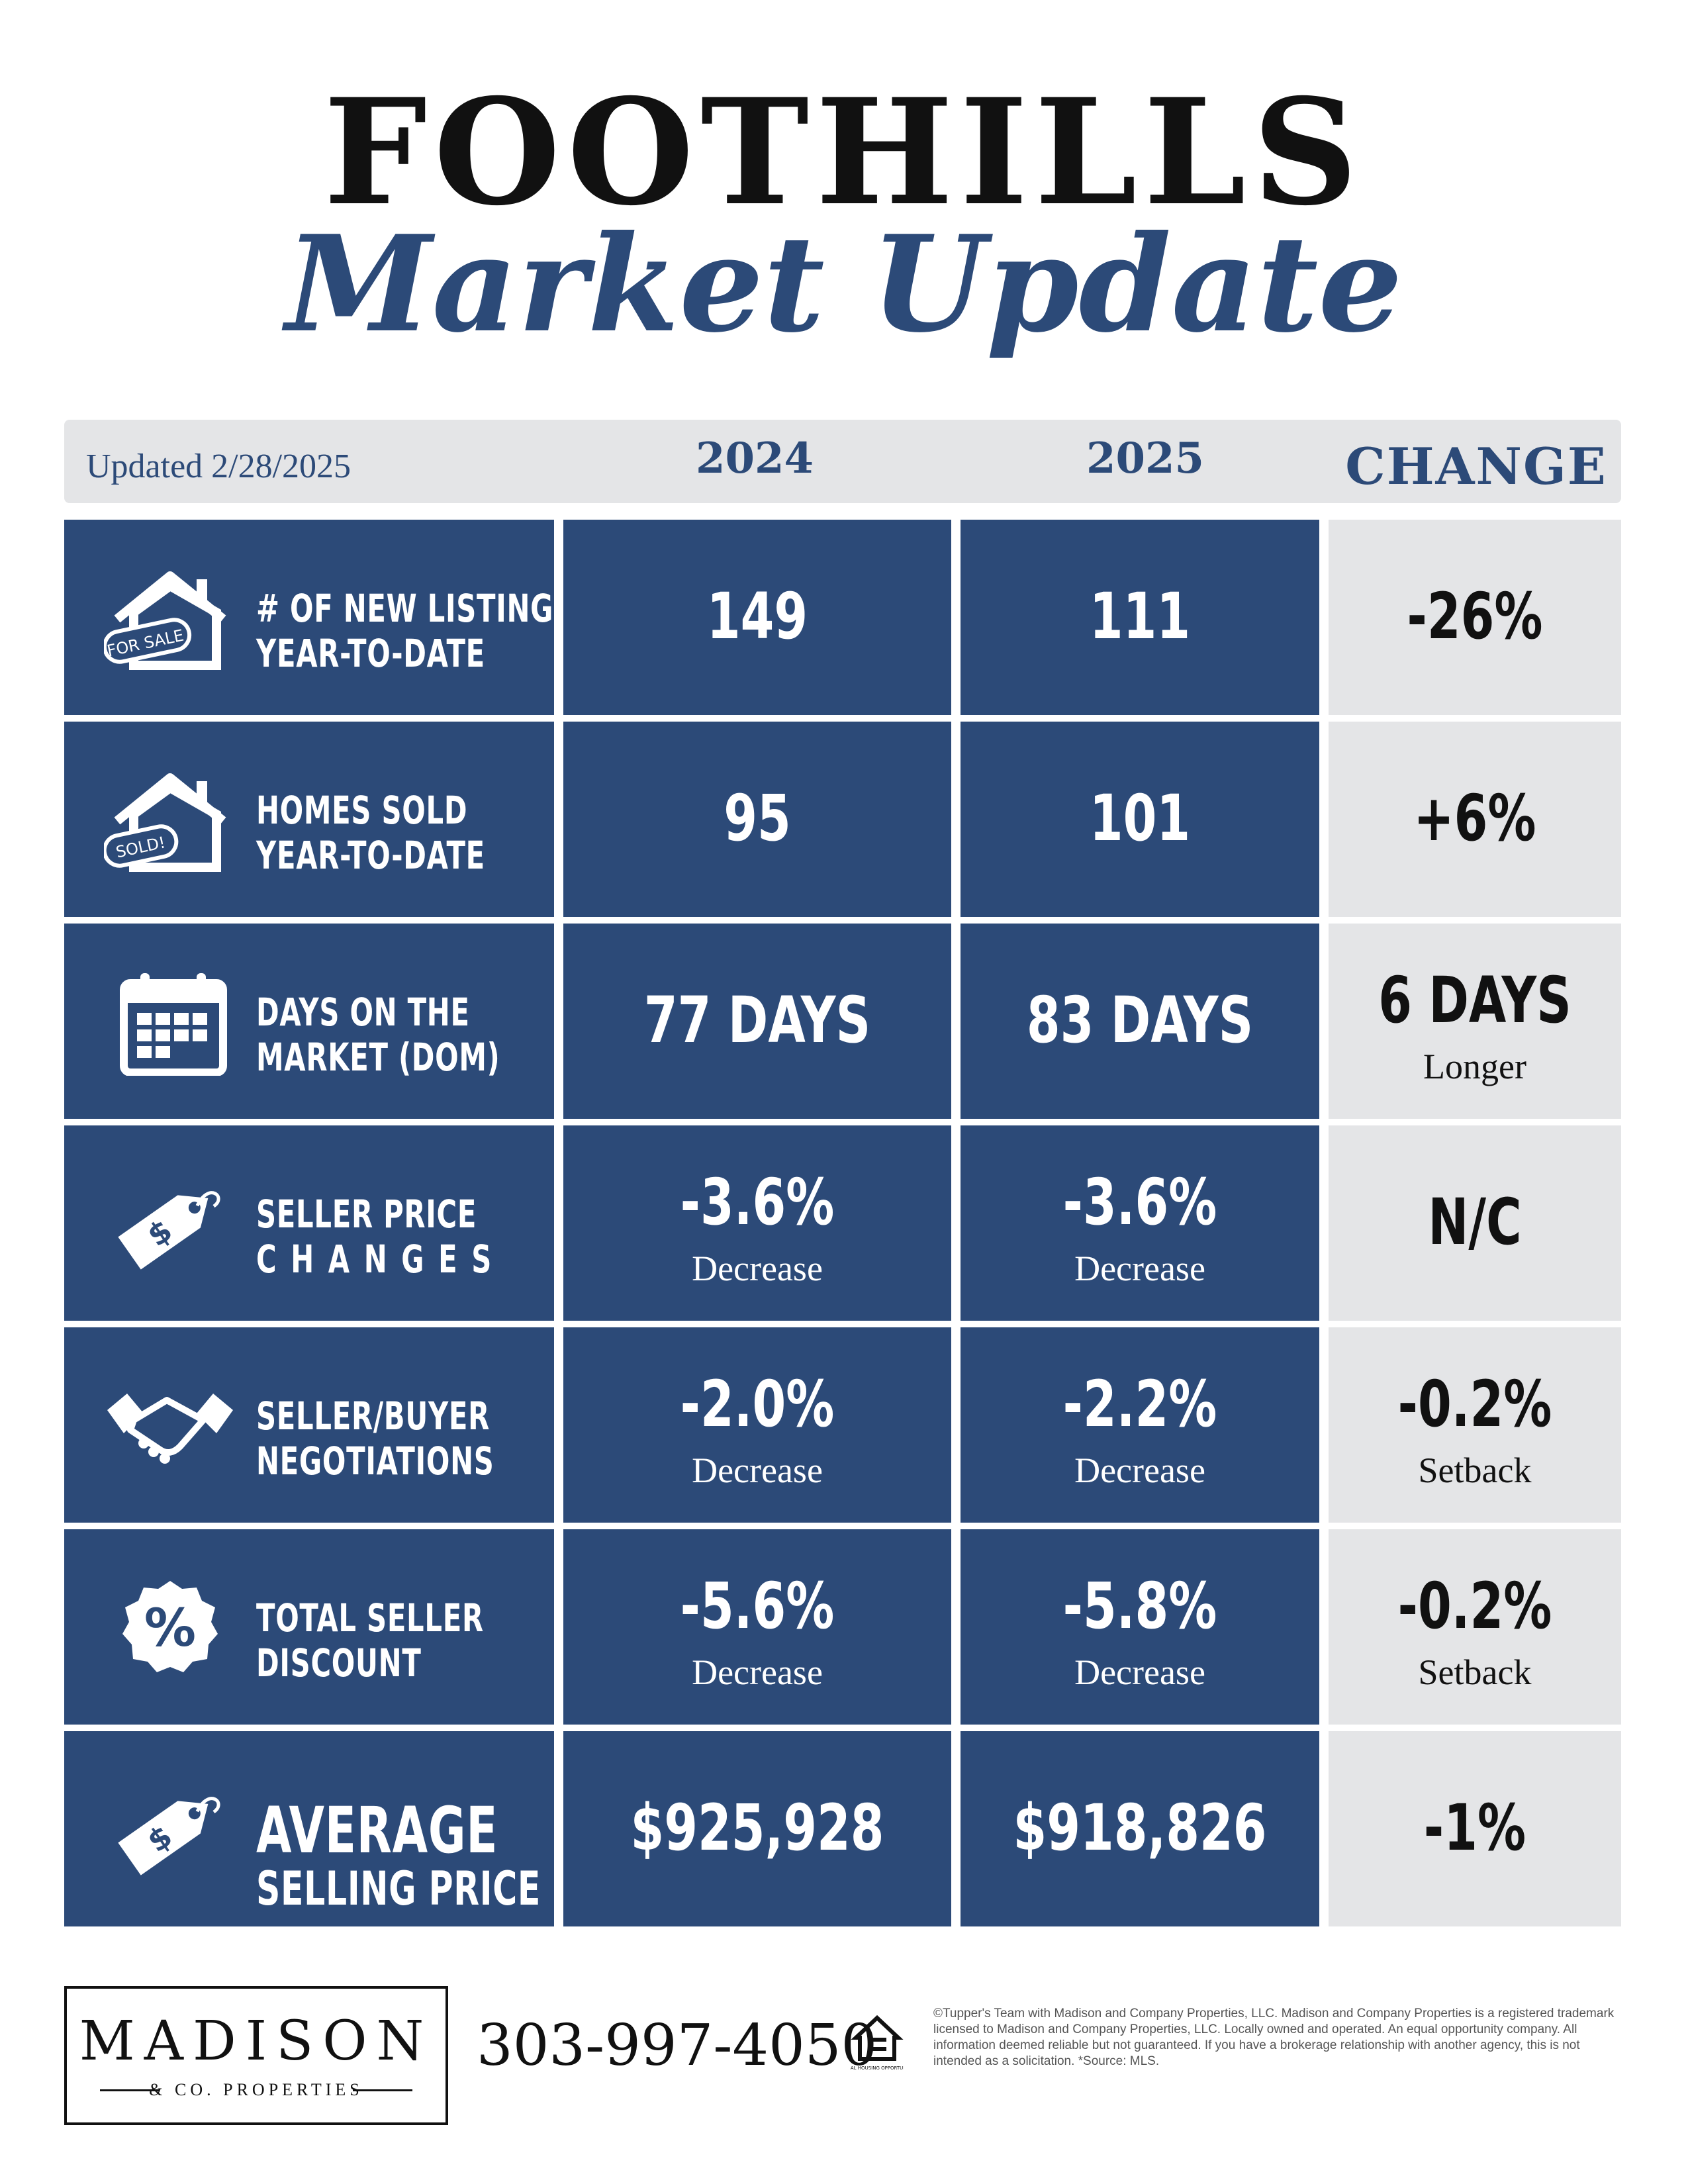 The image size is (1688, 2184). I want to click on value-2025-cell: 101, so click(1140, 819).